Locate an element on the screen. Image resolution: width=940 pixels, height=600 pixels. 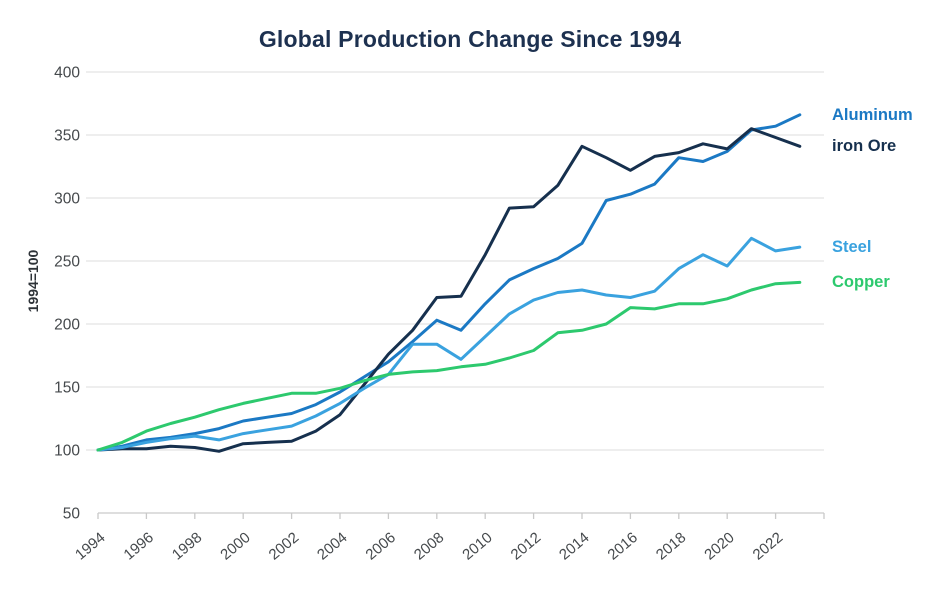
legend-label-copper: Copper is located at coordinates (861, 282).